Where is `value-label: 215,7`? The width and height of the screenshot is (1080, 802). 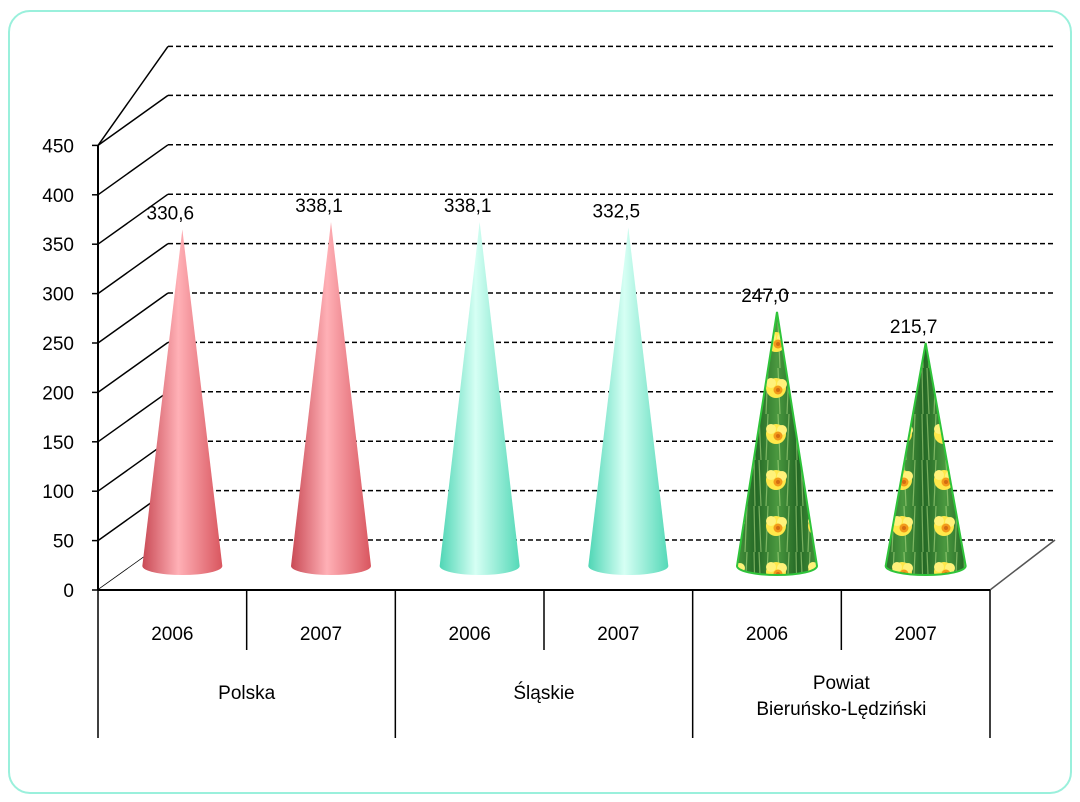
value-label: 215,7 is located at coordinates (914, 327).